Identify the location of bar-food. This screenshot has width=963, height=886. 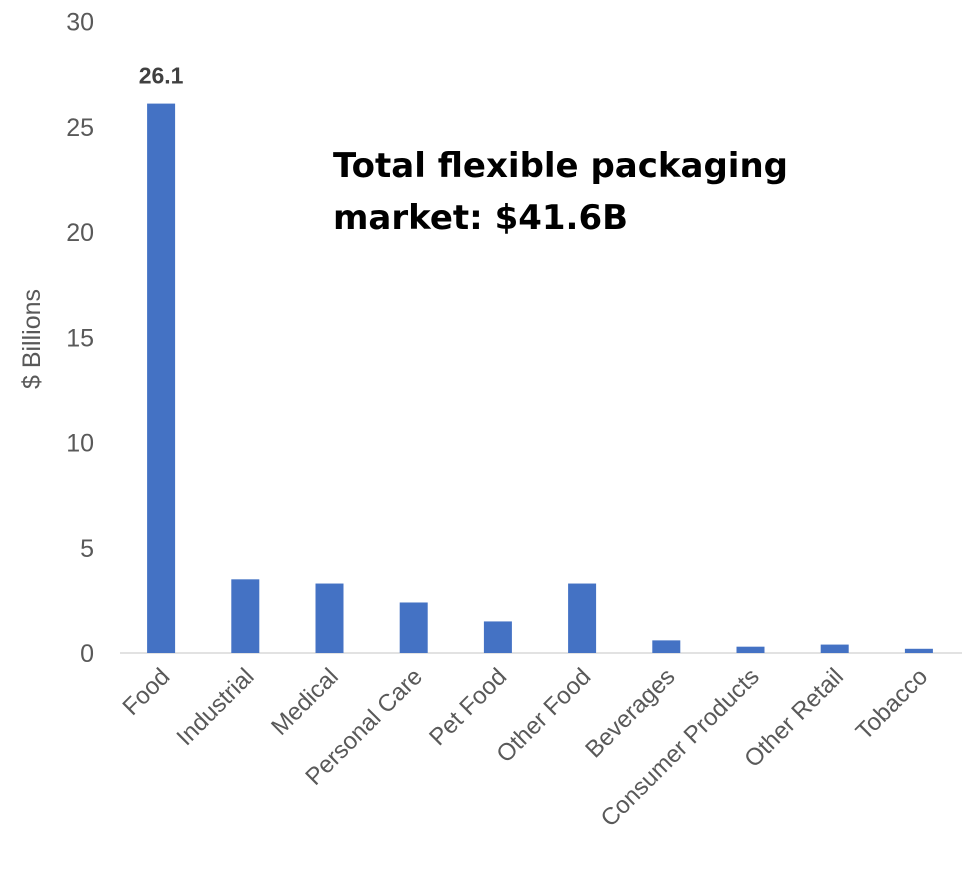
(161, 378).